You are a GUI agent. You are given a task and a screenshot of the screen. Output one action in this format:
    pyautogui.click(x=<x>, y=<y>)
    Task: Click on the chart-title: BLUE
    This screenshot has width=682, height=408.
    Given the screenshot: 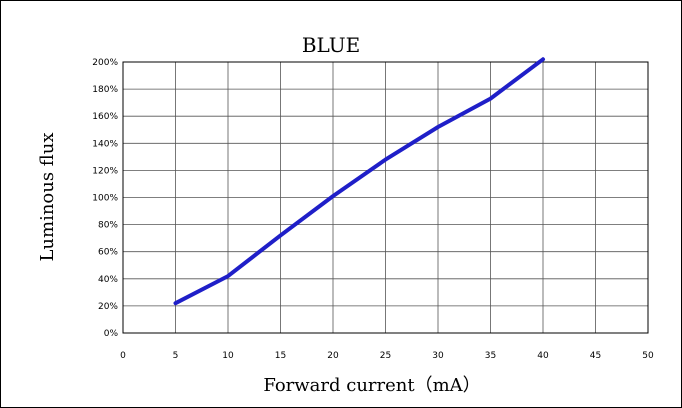 What is the action you would take?
    pyautogui.click(x=331, y=45)
    